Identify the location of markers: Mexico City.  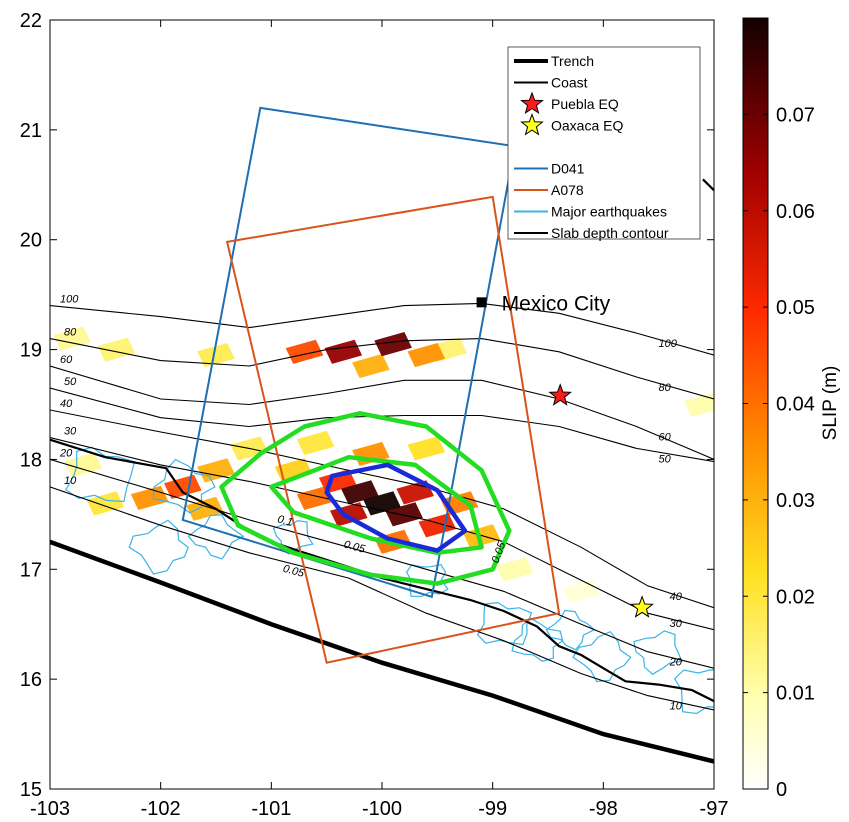
(565, 455).